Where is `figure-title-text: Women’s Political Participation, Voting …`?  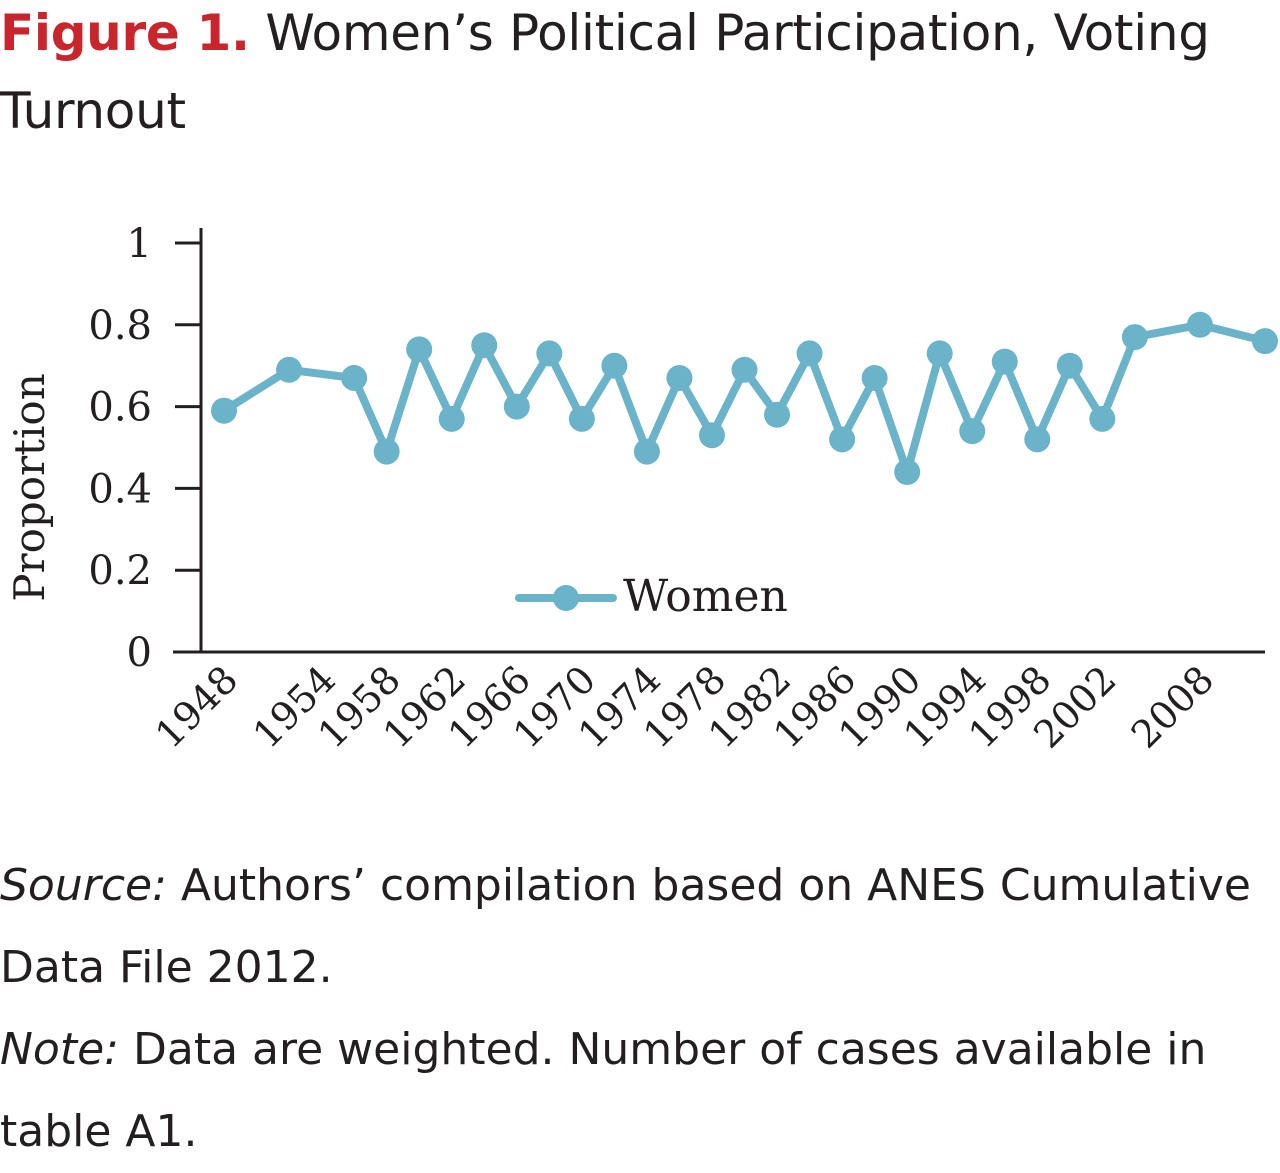
figure-title-text: Women’s Political Participation, Voting … is located at coordinates (605, 72).